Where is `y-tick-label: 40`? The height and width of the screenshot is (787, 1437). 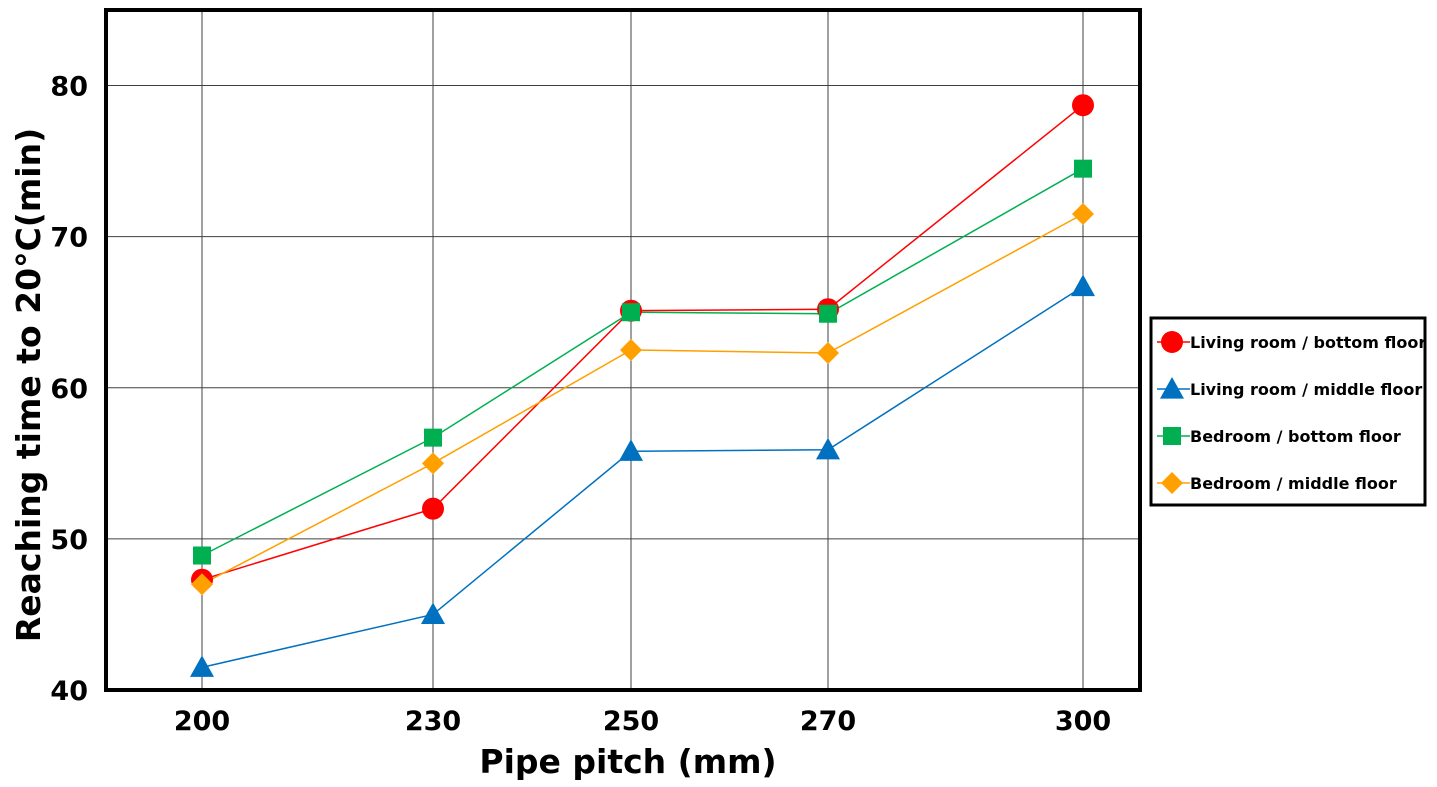
y-tick-label: 40 is located at coordinates (69, 691).